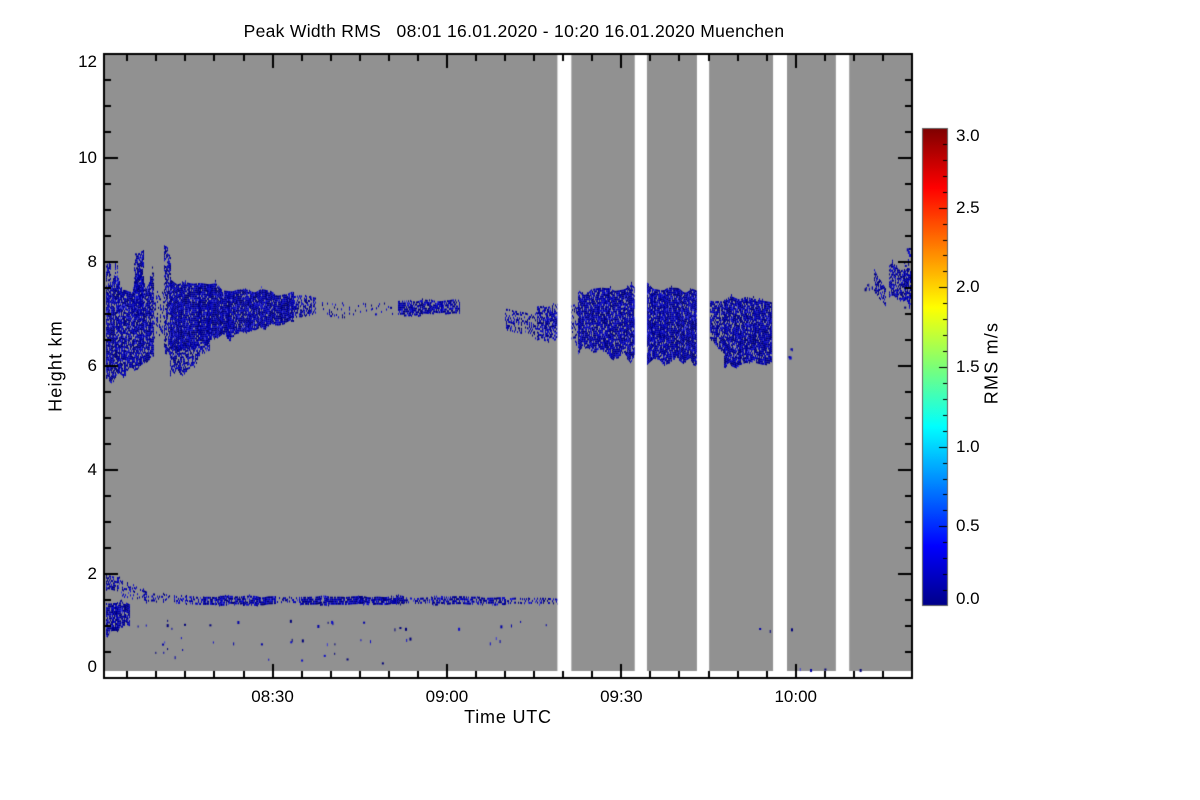  I want to click on y-tick-label: 10, so click(87, 157).